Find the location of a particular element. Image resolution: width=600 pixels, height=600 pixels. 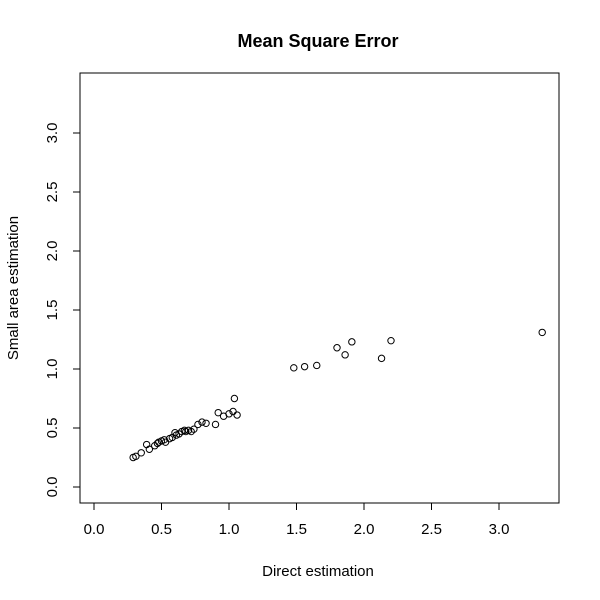

x-tick-label: 2.5 is located at coordinates (431, 529).